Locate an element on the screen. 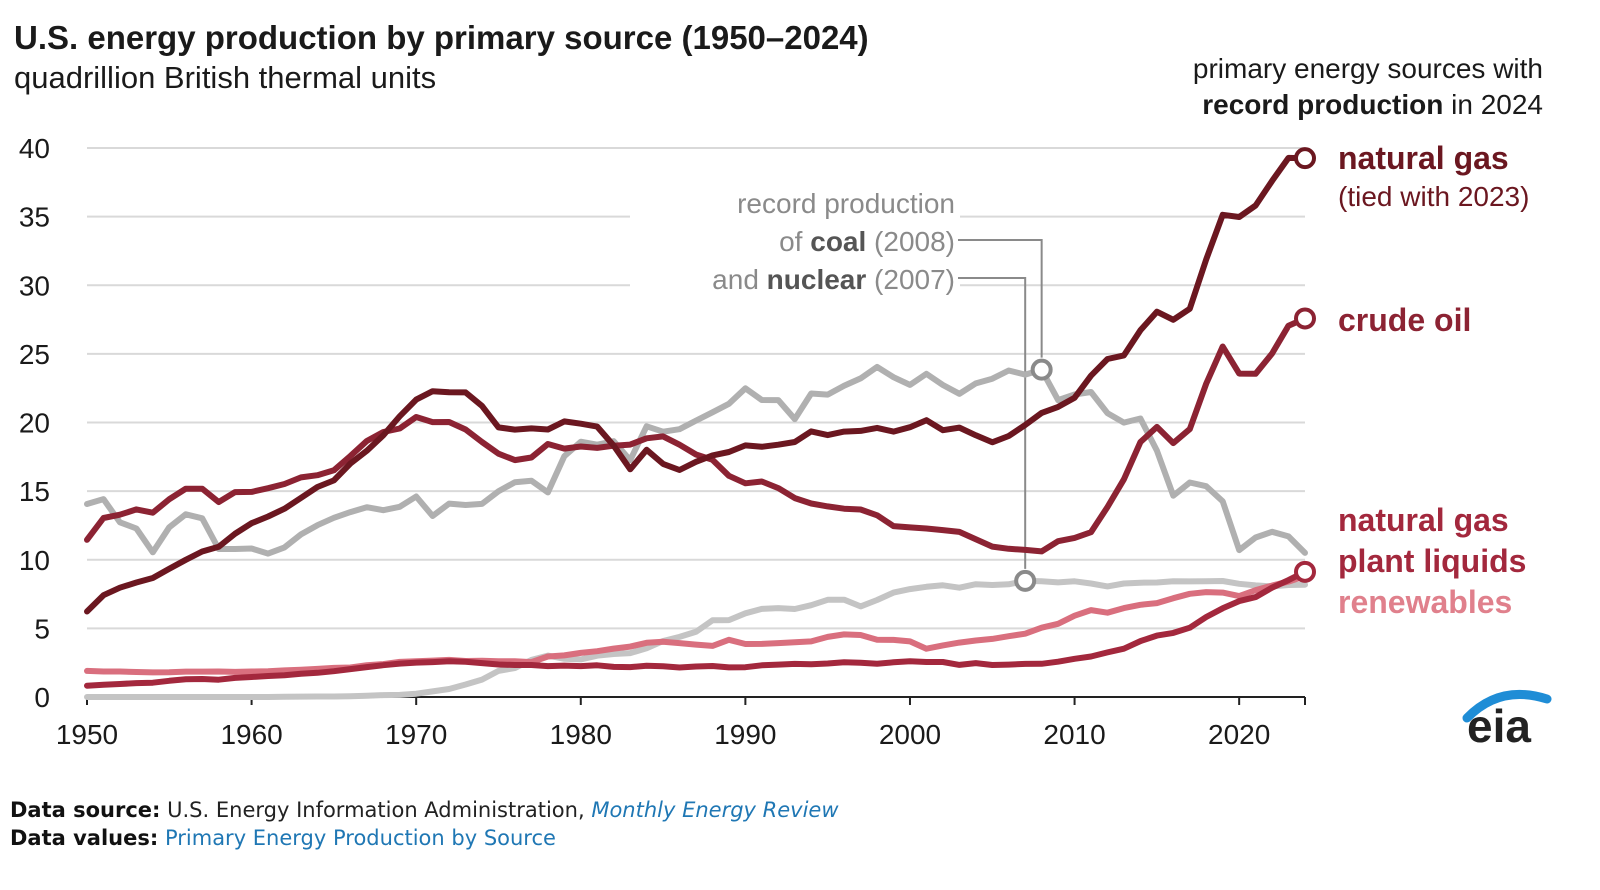 This screenshot has height=890, width=1600. y-tick-label: 35 is located at coordinates (34, 217).